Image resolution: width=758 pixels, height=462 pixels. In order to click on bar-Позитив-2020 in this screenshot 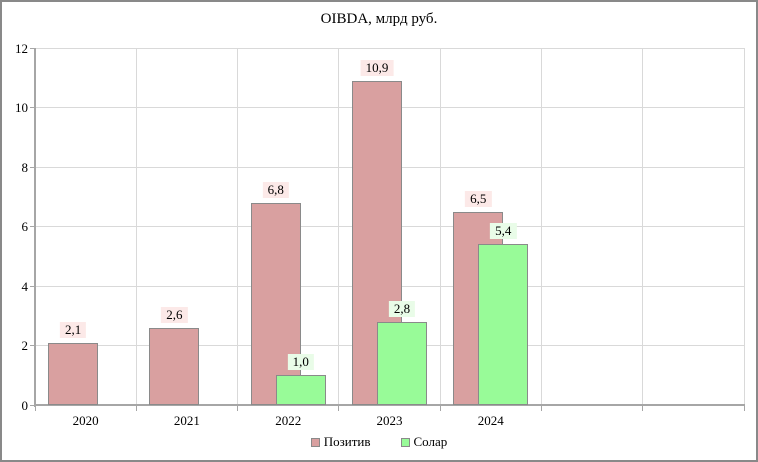, I will do `click(73, 373)`.